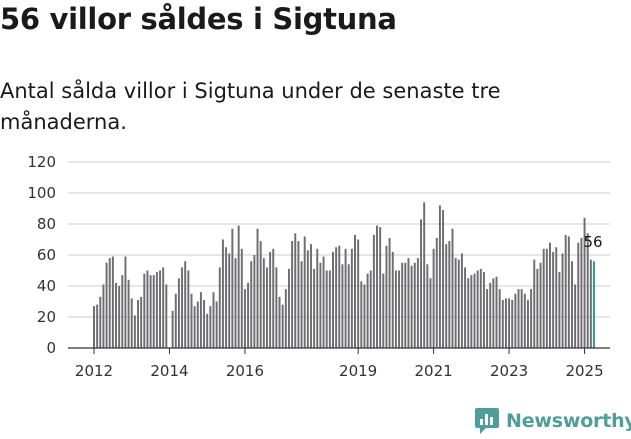 This screenshot has width=631, height=439. Describe the element at coordinates (509, 371) in the screenshot. I see `x-tick-label: 2023` at that location.